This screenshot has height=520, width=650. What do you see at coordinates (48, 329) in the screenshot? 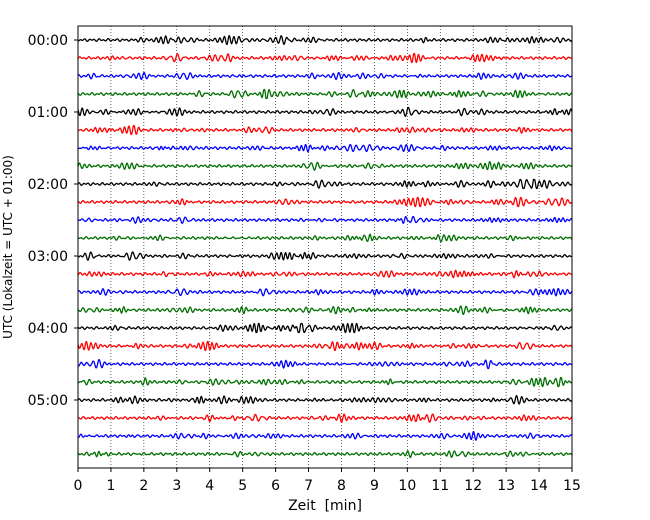
I see `y-tick-label: 04:00` at bounding box center [48, 329].